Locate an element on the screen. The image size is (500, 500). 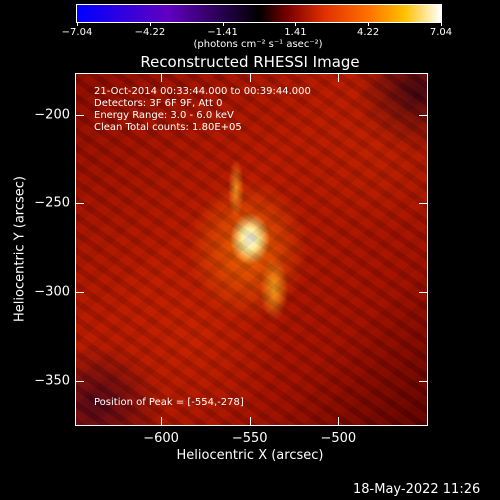
footer-date: 18-May-2022 11:26 is located at coordinates (417, 489).